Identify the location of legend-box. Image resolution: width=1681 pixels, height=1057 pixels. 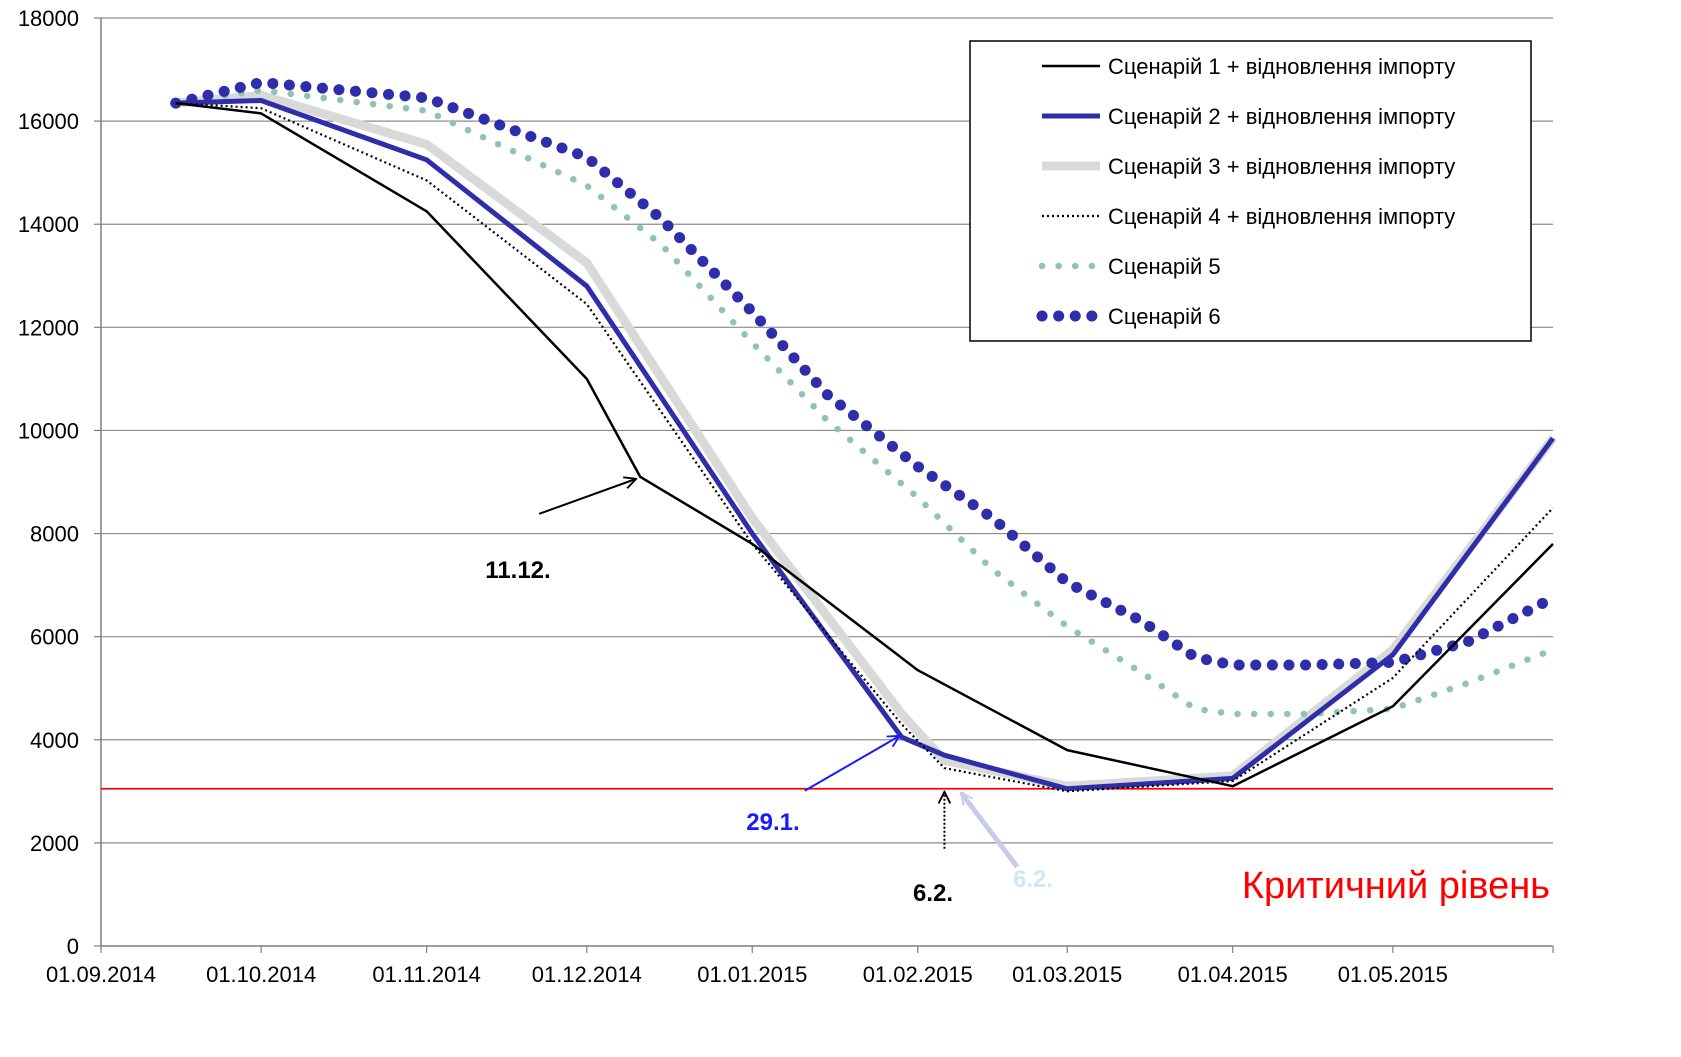
(1250, 191).